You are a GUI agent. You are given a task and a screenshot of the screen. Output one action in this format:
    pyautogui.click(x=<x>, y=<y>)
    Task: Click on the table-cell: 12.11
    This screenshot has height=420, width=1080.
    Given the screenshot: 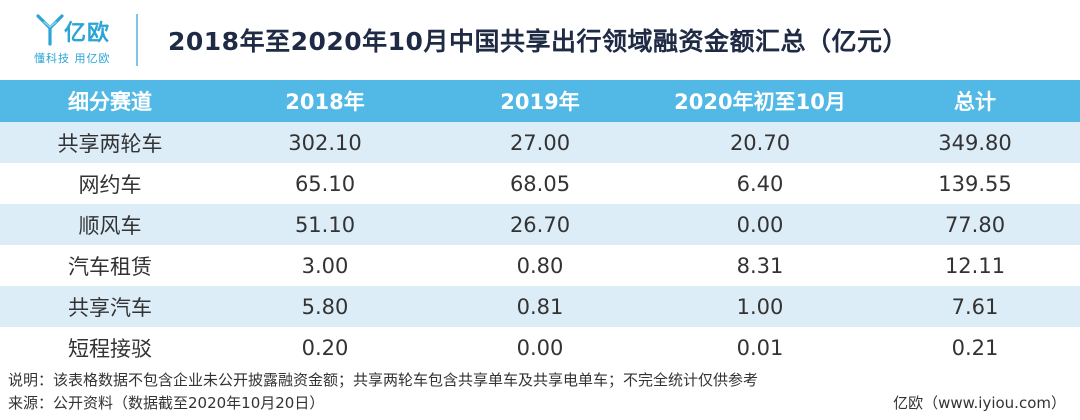 What is the action you would take?
    pyautogui.click(x=975, y=265)
    